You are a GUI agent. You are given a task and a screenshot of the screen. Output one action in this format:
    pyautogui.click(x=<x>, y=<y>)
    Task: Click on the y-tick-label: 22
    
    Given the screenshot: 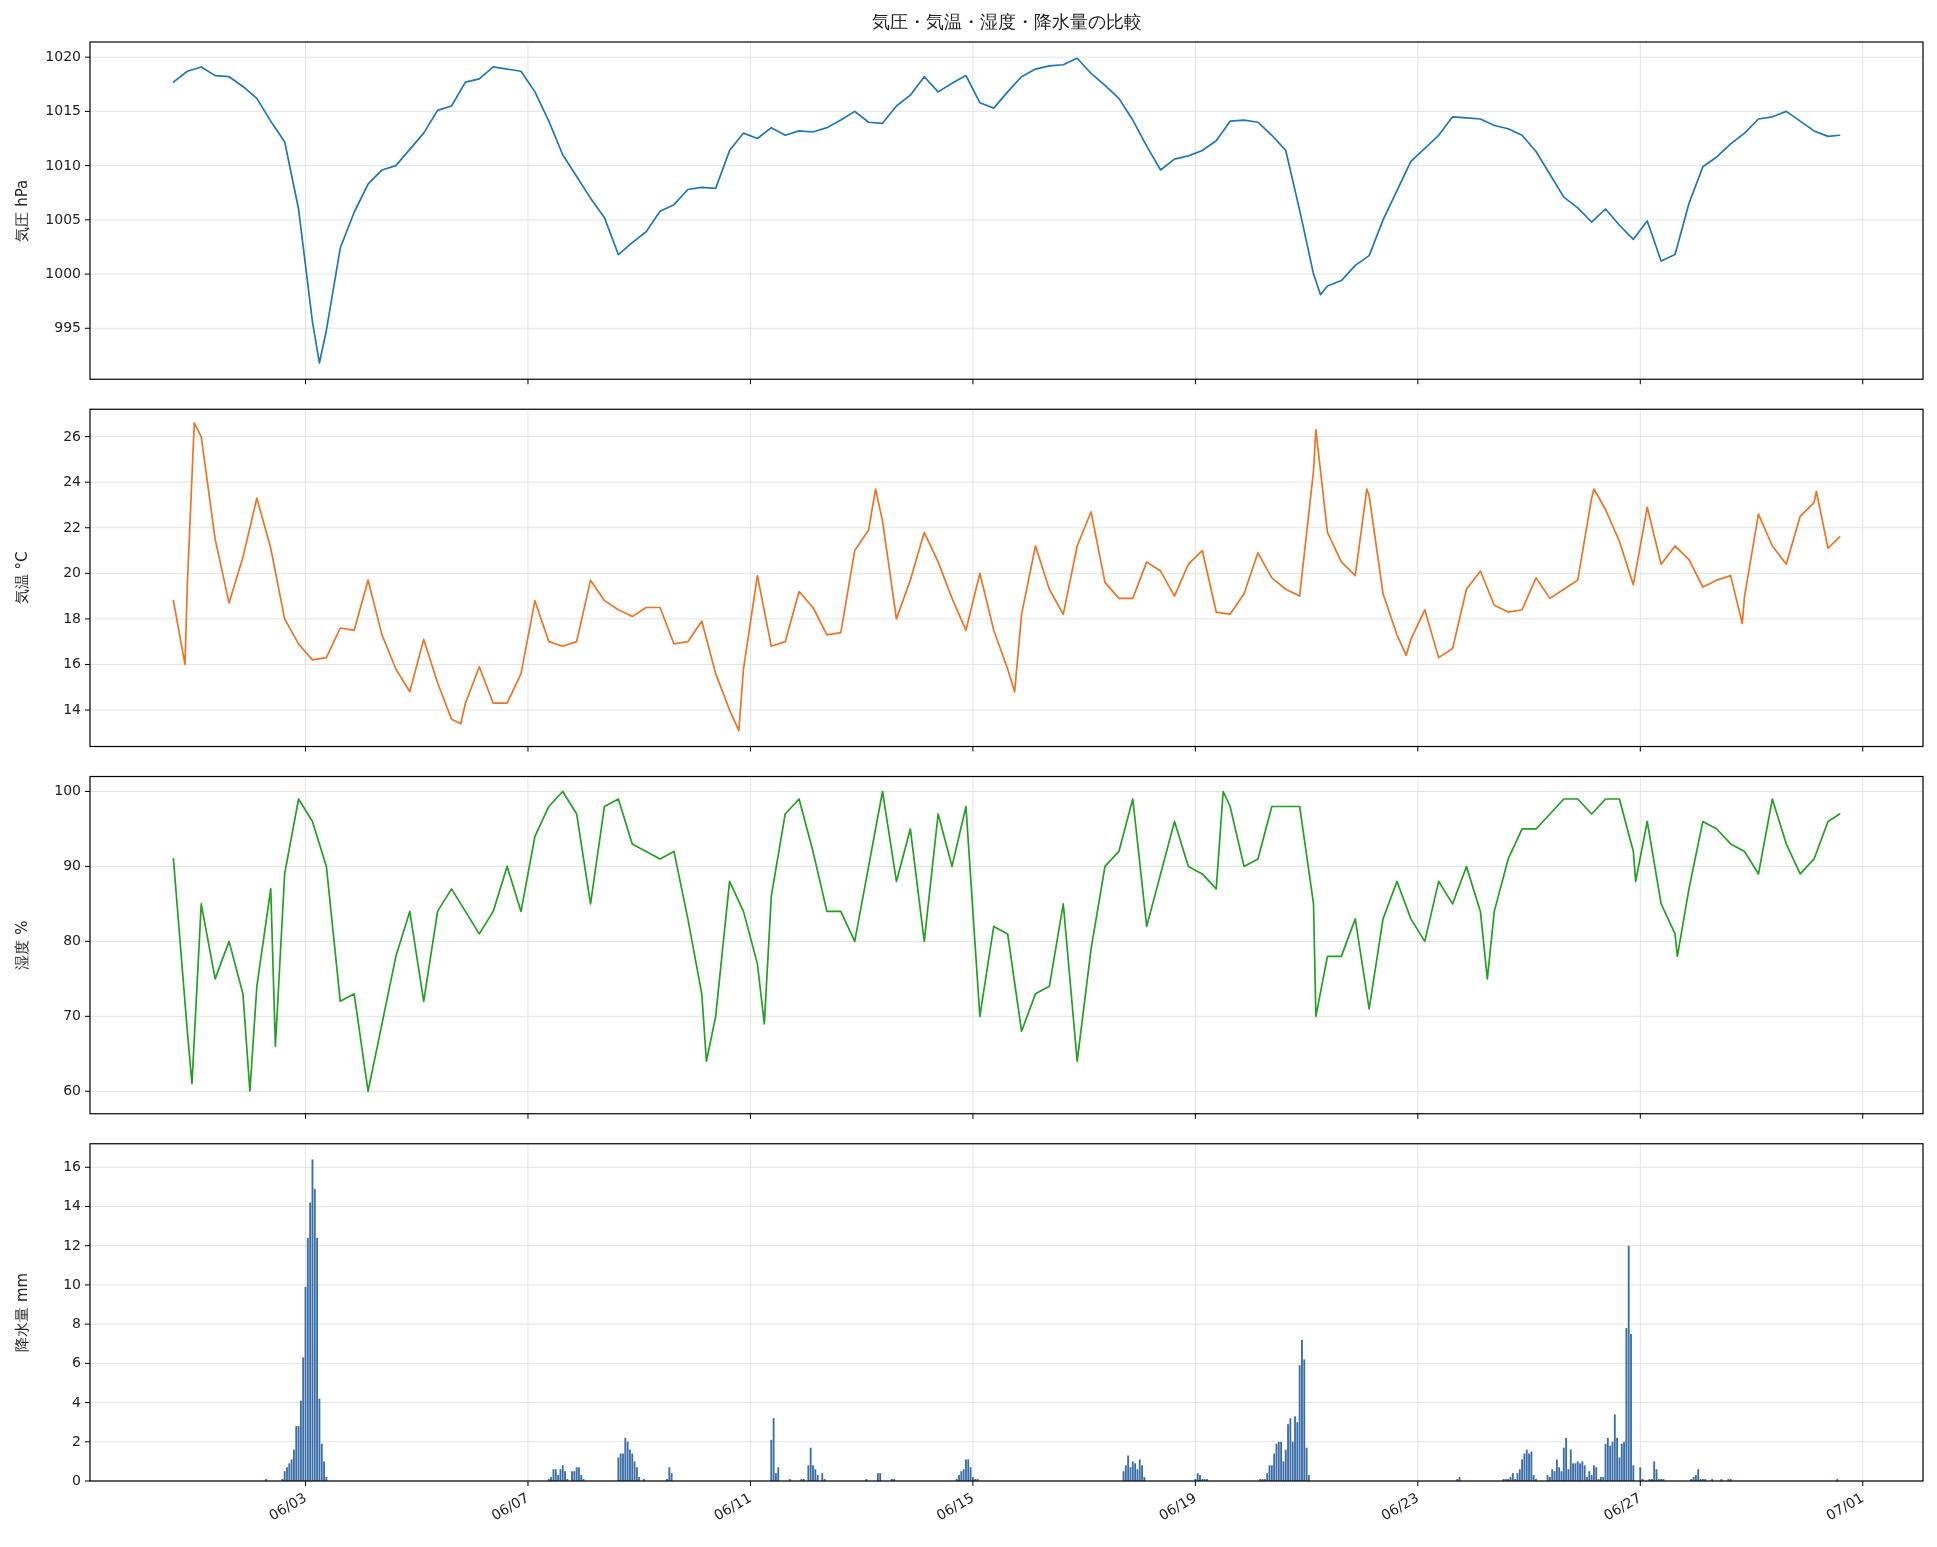 What is the action you would take?
    pyautogui.click(x=72, y=526)
    